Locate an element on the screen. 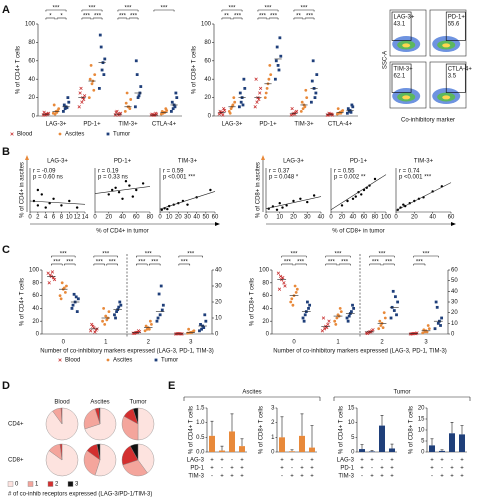  legend-label: Tumor is located at coordinates (169, 361).